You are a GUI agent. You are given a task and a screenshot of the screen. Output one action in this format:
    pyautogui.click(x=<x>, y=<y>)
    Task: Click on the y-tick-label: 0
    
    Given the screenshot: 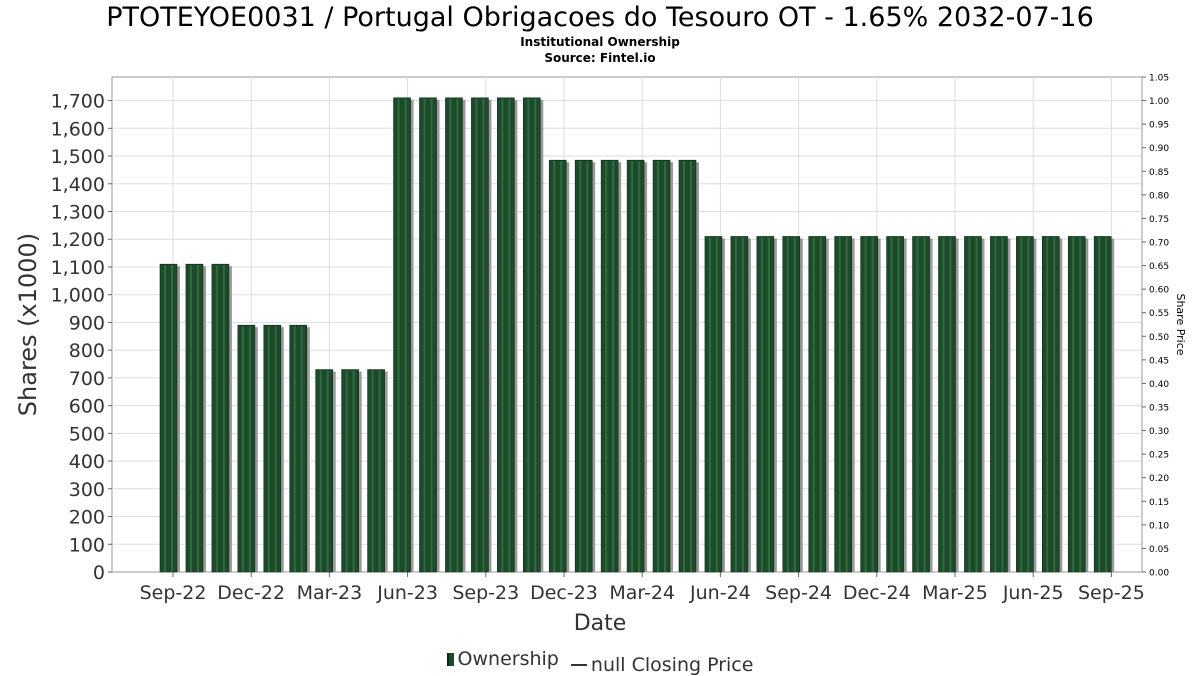 What is the action you would take?
    pyautogui.click(x=99, y=573)
    